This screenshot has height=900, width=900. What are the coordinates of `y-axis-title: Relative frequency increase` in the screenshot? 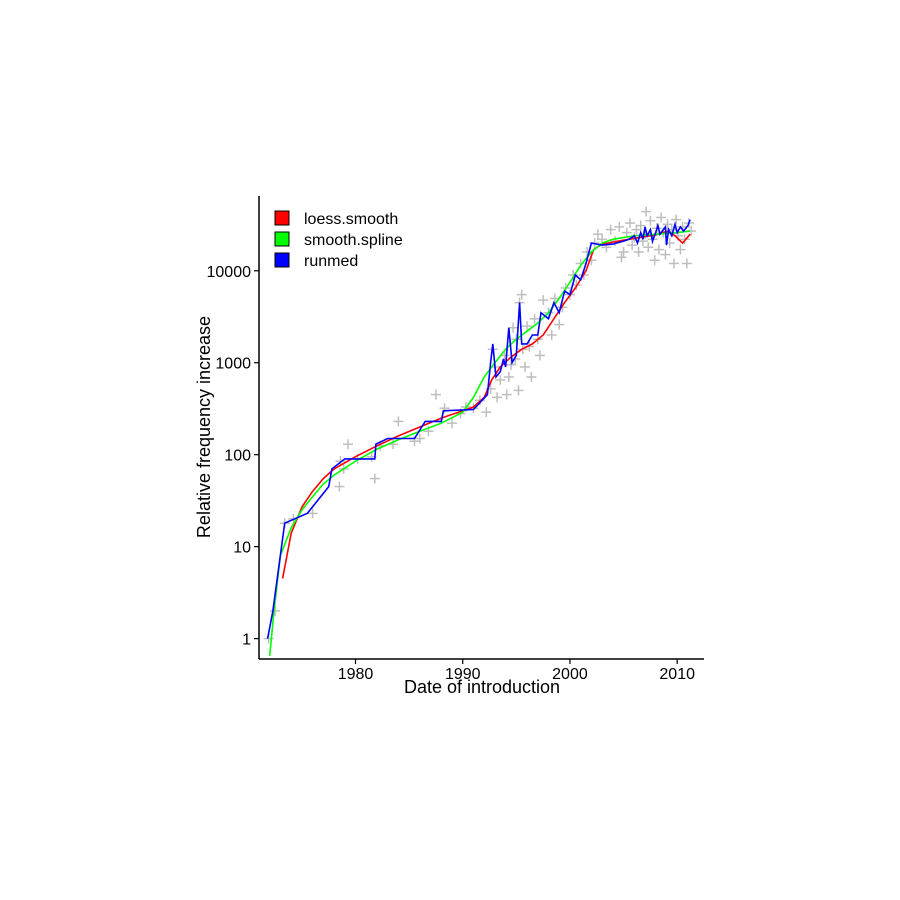 It's located at (204, 427).